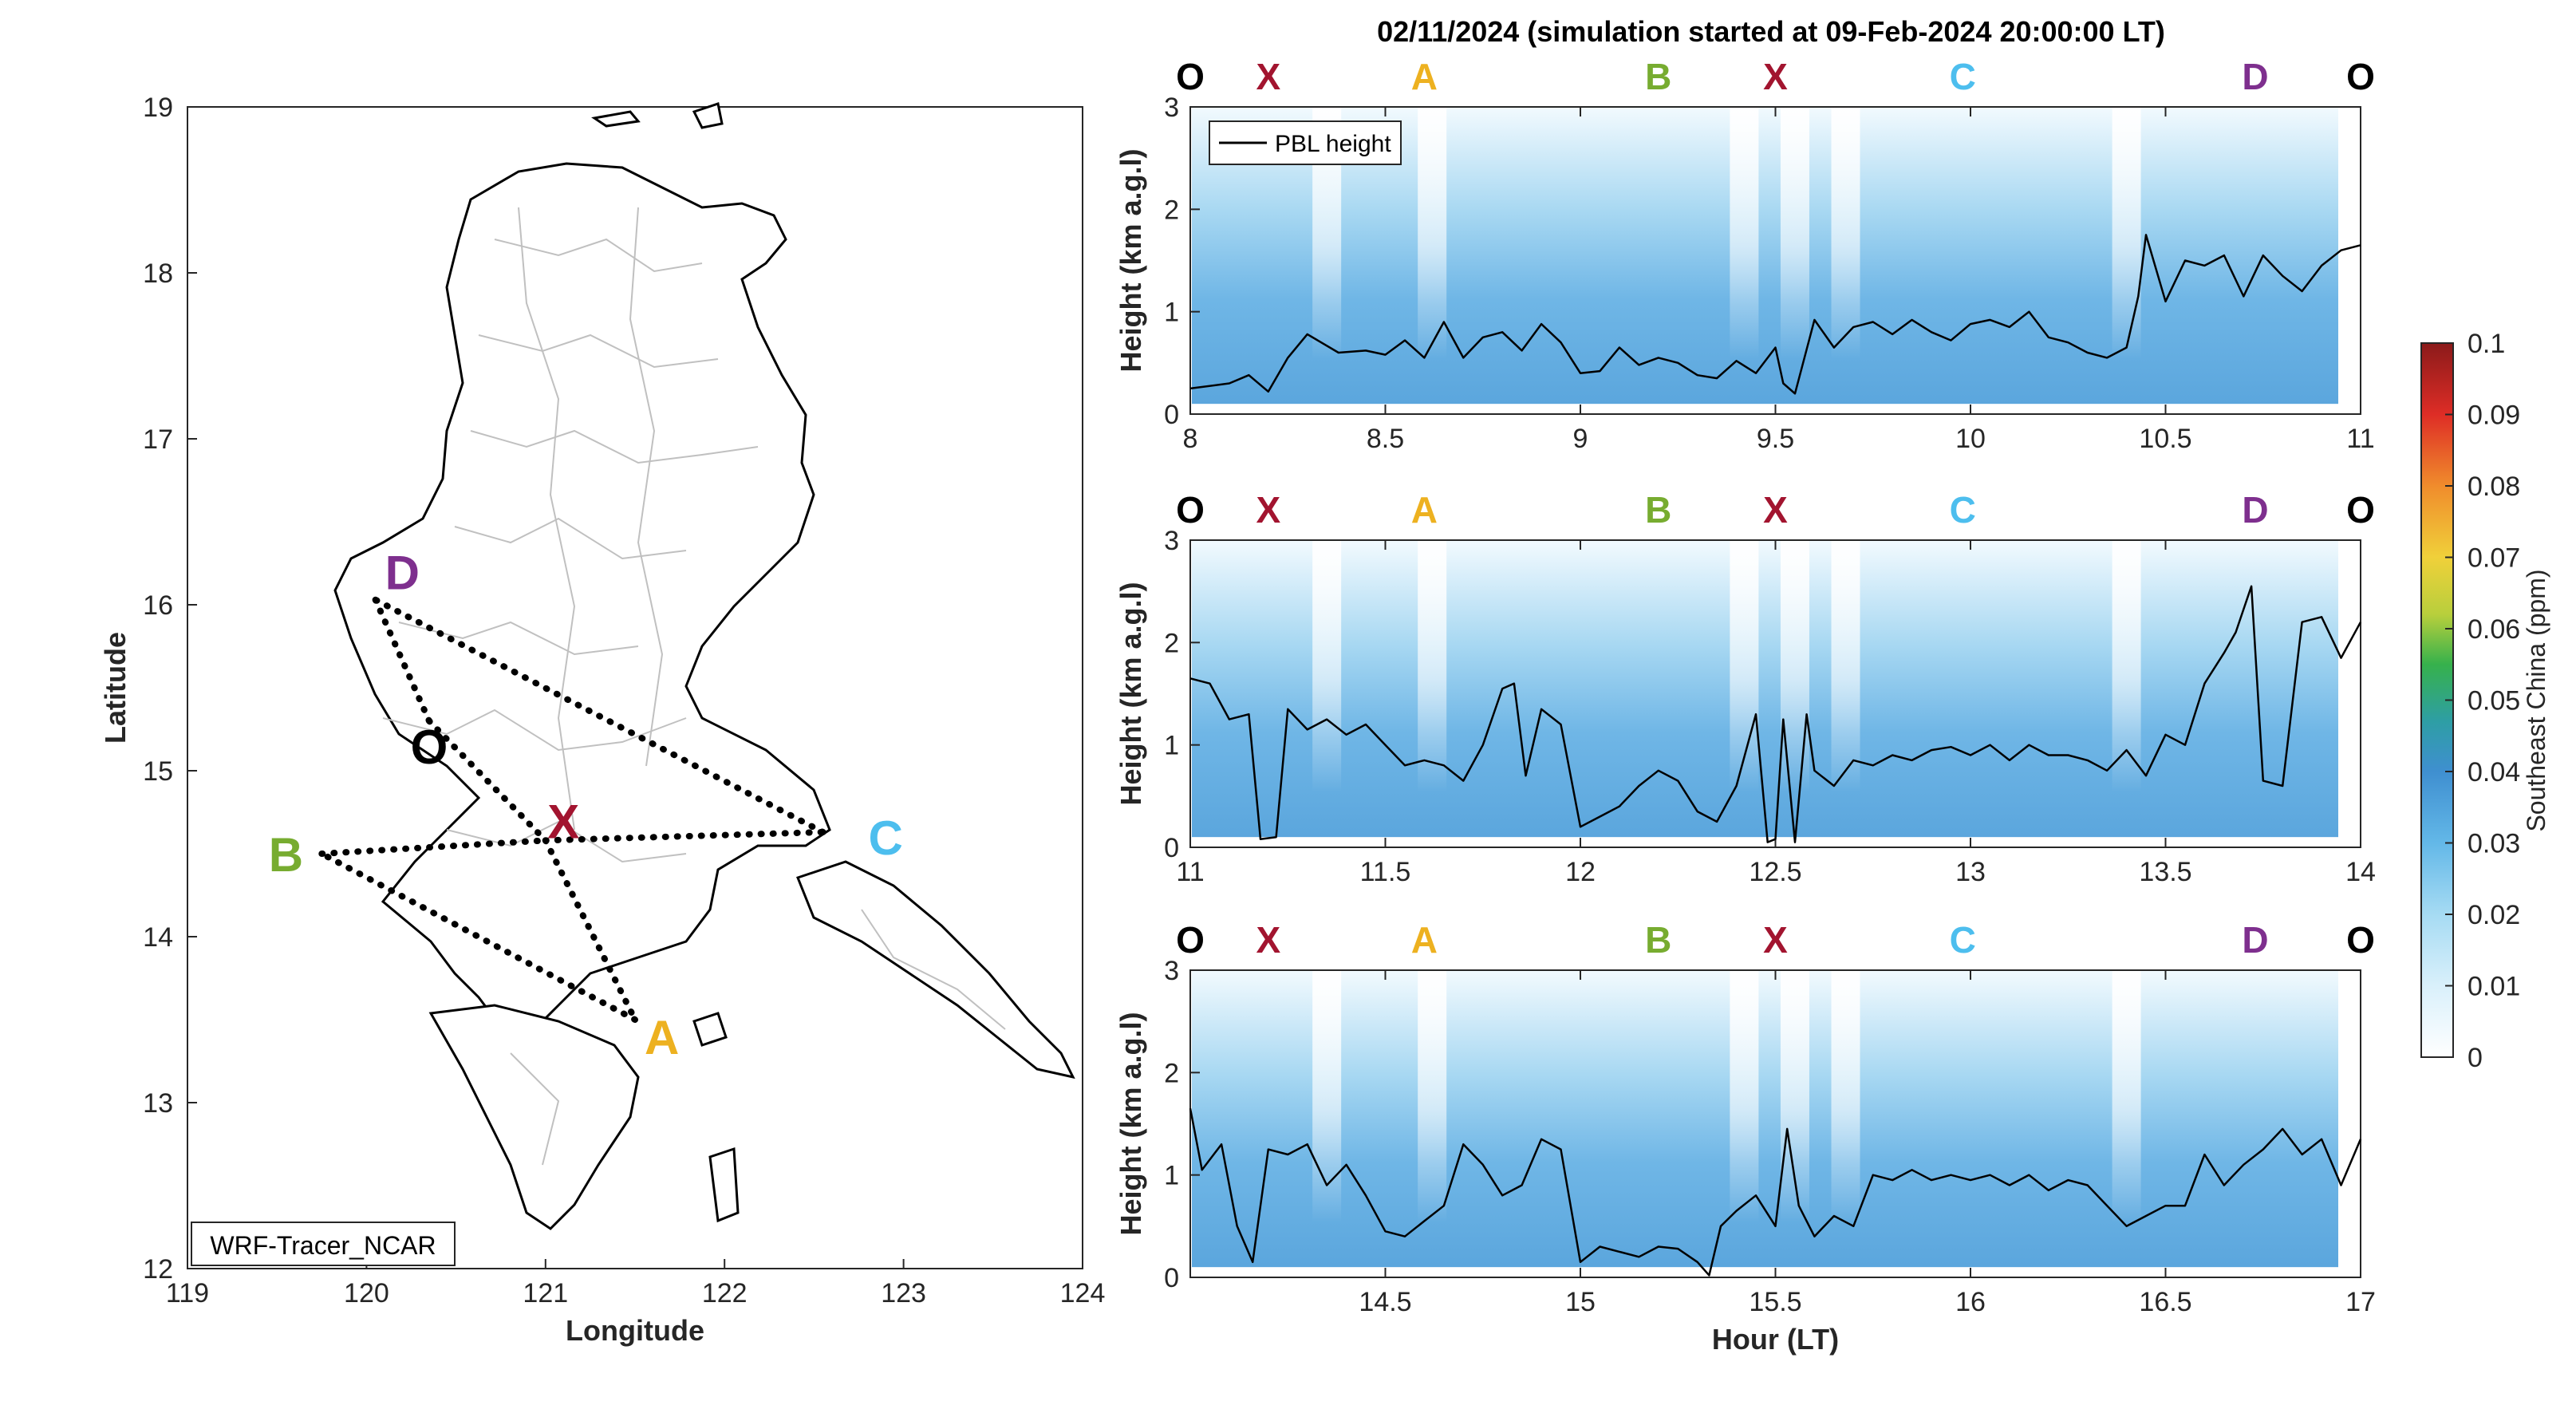  Describe the element at coordinates (2494, 487) in the screenshot. I see `colorbar-tick-label: 0.08` at that location.